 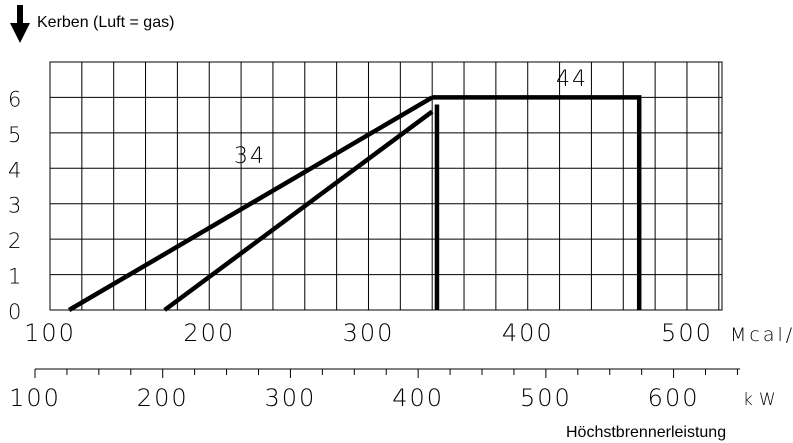 I want to click on x-tick-label: 300, so click(x=369, y=333).